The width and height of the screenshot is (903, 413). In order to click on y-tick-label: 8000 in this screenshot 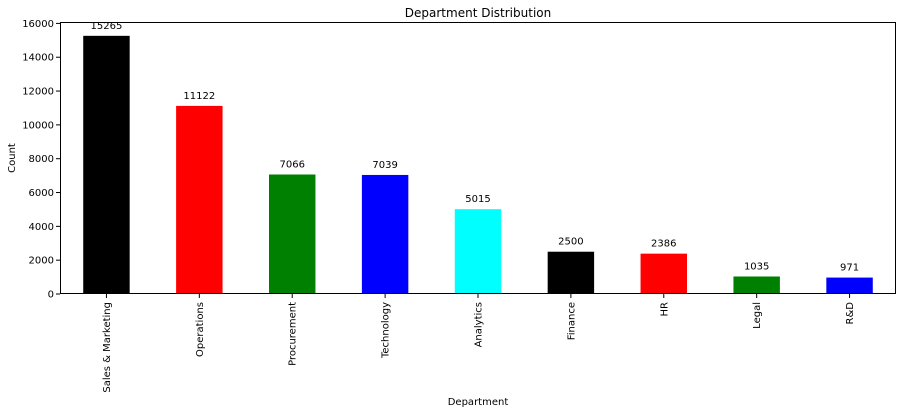, I will do `click(41, 159)`.